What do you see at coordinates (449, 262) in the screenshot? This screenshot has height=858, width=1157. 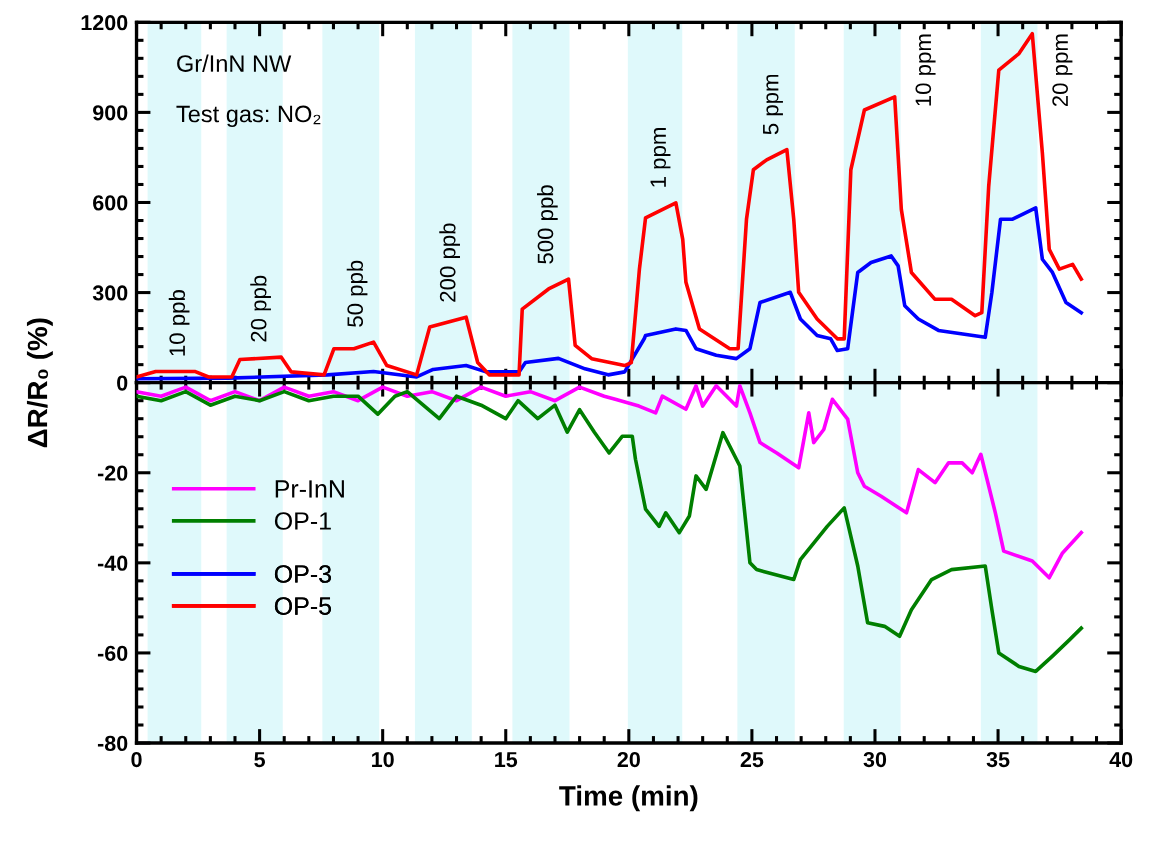 I see `band-label: 200 ppb` at bounding box center [449, 262].